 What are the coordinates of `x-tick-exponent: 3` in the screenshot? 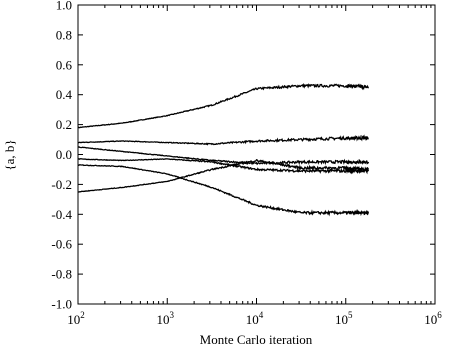 It's located at (172, 315).